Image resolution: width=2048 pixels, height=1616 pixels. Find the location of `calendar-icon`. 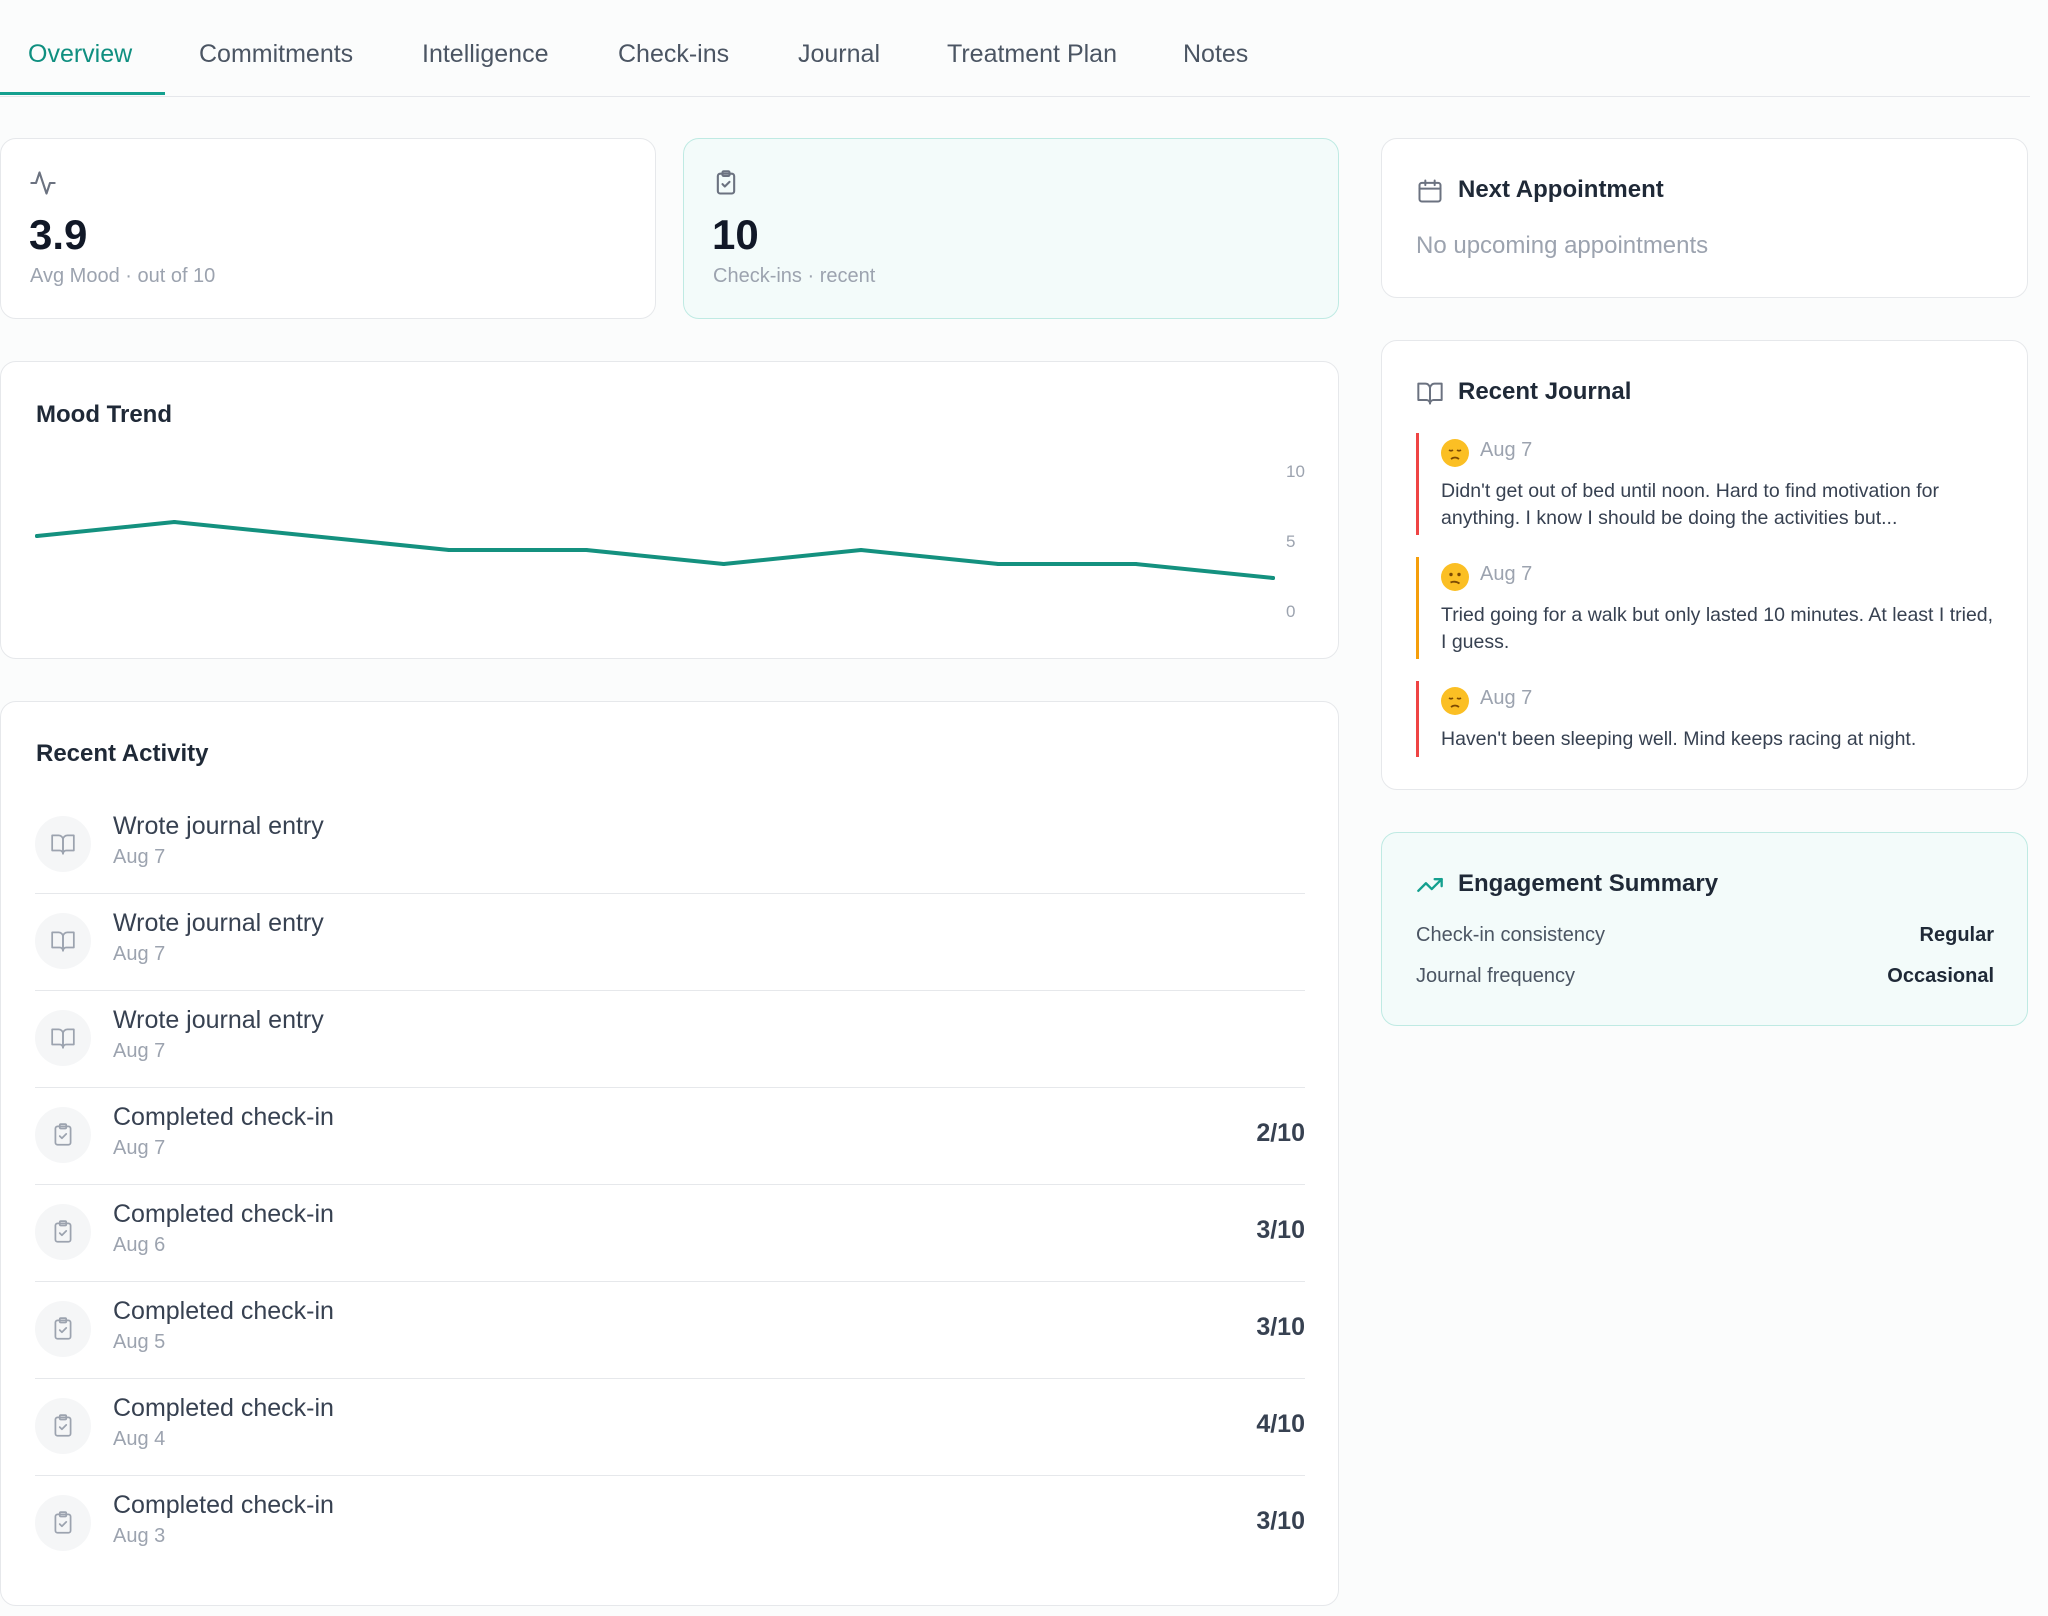

calendar-icon is located at coordinates (1430, 191).